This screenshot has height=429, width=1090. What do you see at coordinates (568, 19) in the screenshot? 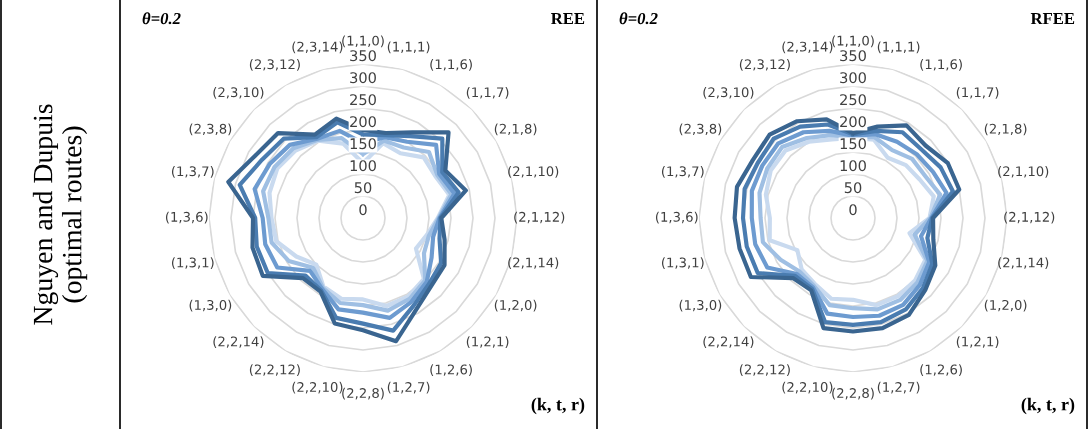
I see `chart-subtitle: REE` at bounding box center [568, 19].